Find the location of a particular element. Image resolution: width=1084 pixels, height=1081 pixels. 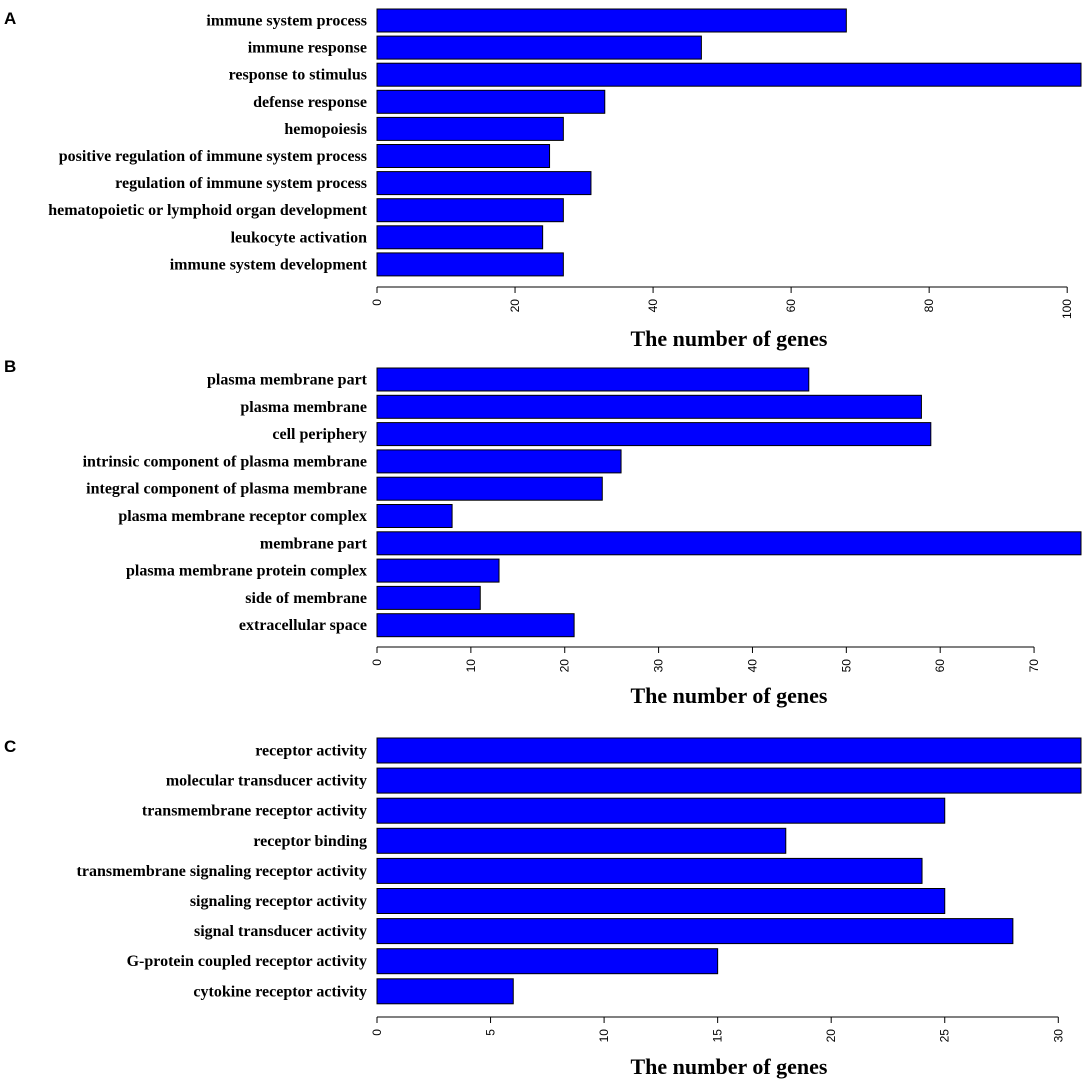

panel-c-x-tick-label-1: 0 is located at coordinates (377, 1032).